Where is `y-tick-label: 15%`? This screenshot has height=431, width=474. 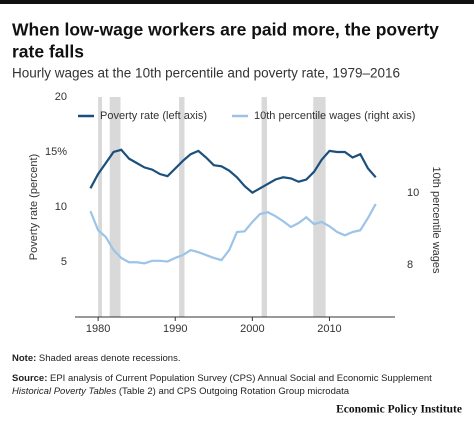 y-tick-label: 15% is located at coordinates (56, 152).